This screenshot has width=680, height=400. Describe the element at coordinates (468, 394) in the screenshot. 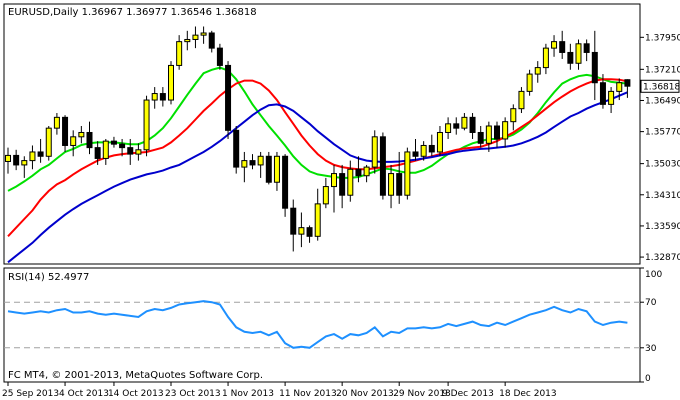

I see `time-tick-label: 9 Dec 2013` at that location.